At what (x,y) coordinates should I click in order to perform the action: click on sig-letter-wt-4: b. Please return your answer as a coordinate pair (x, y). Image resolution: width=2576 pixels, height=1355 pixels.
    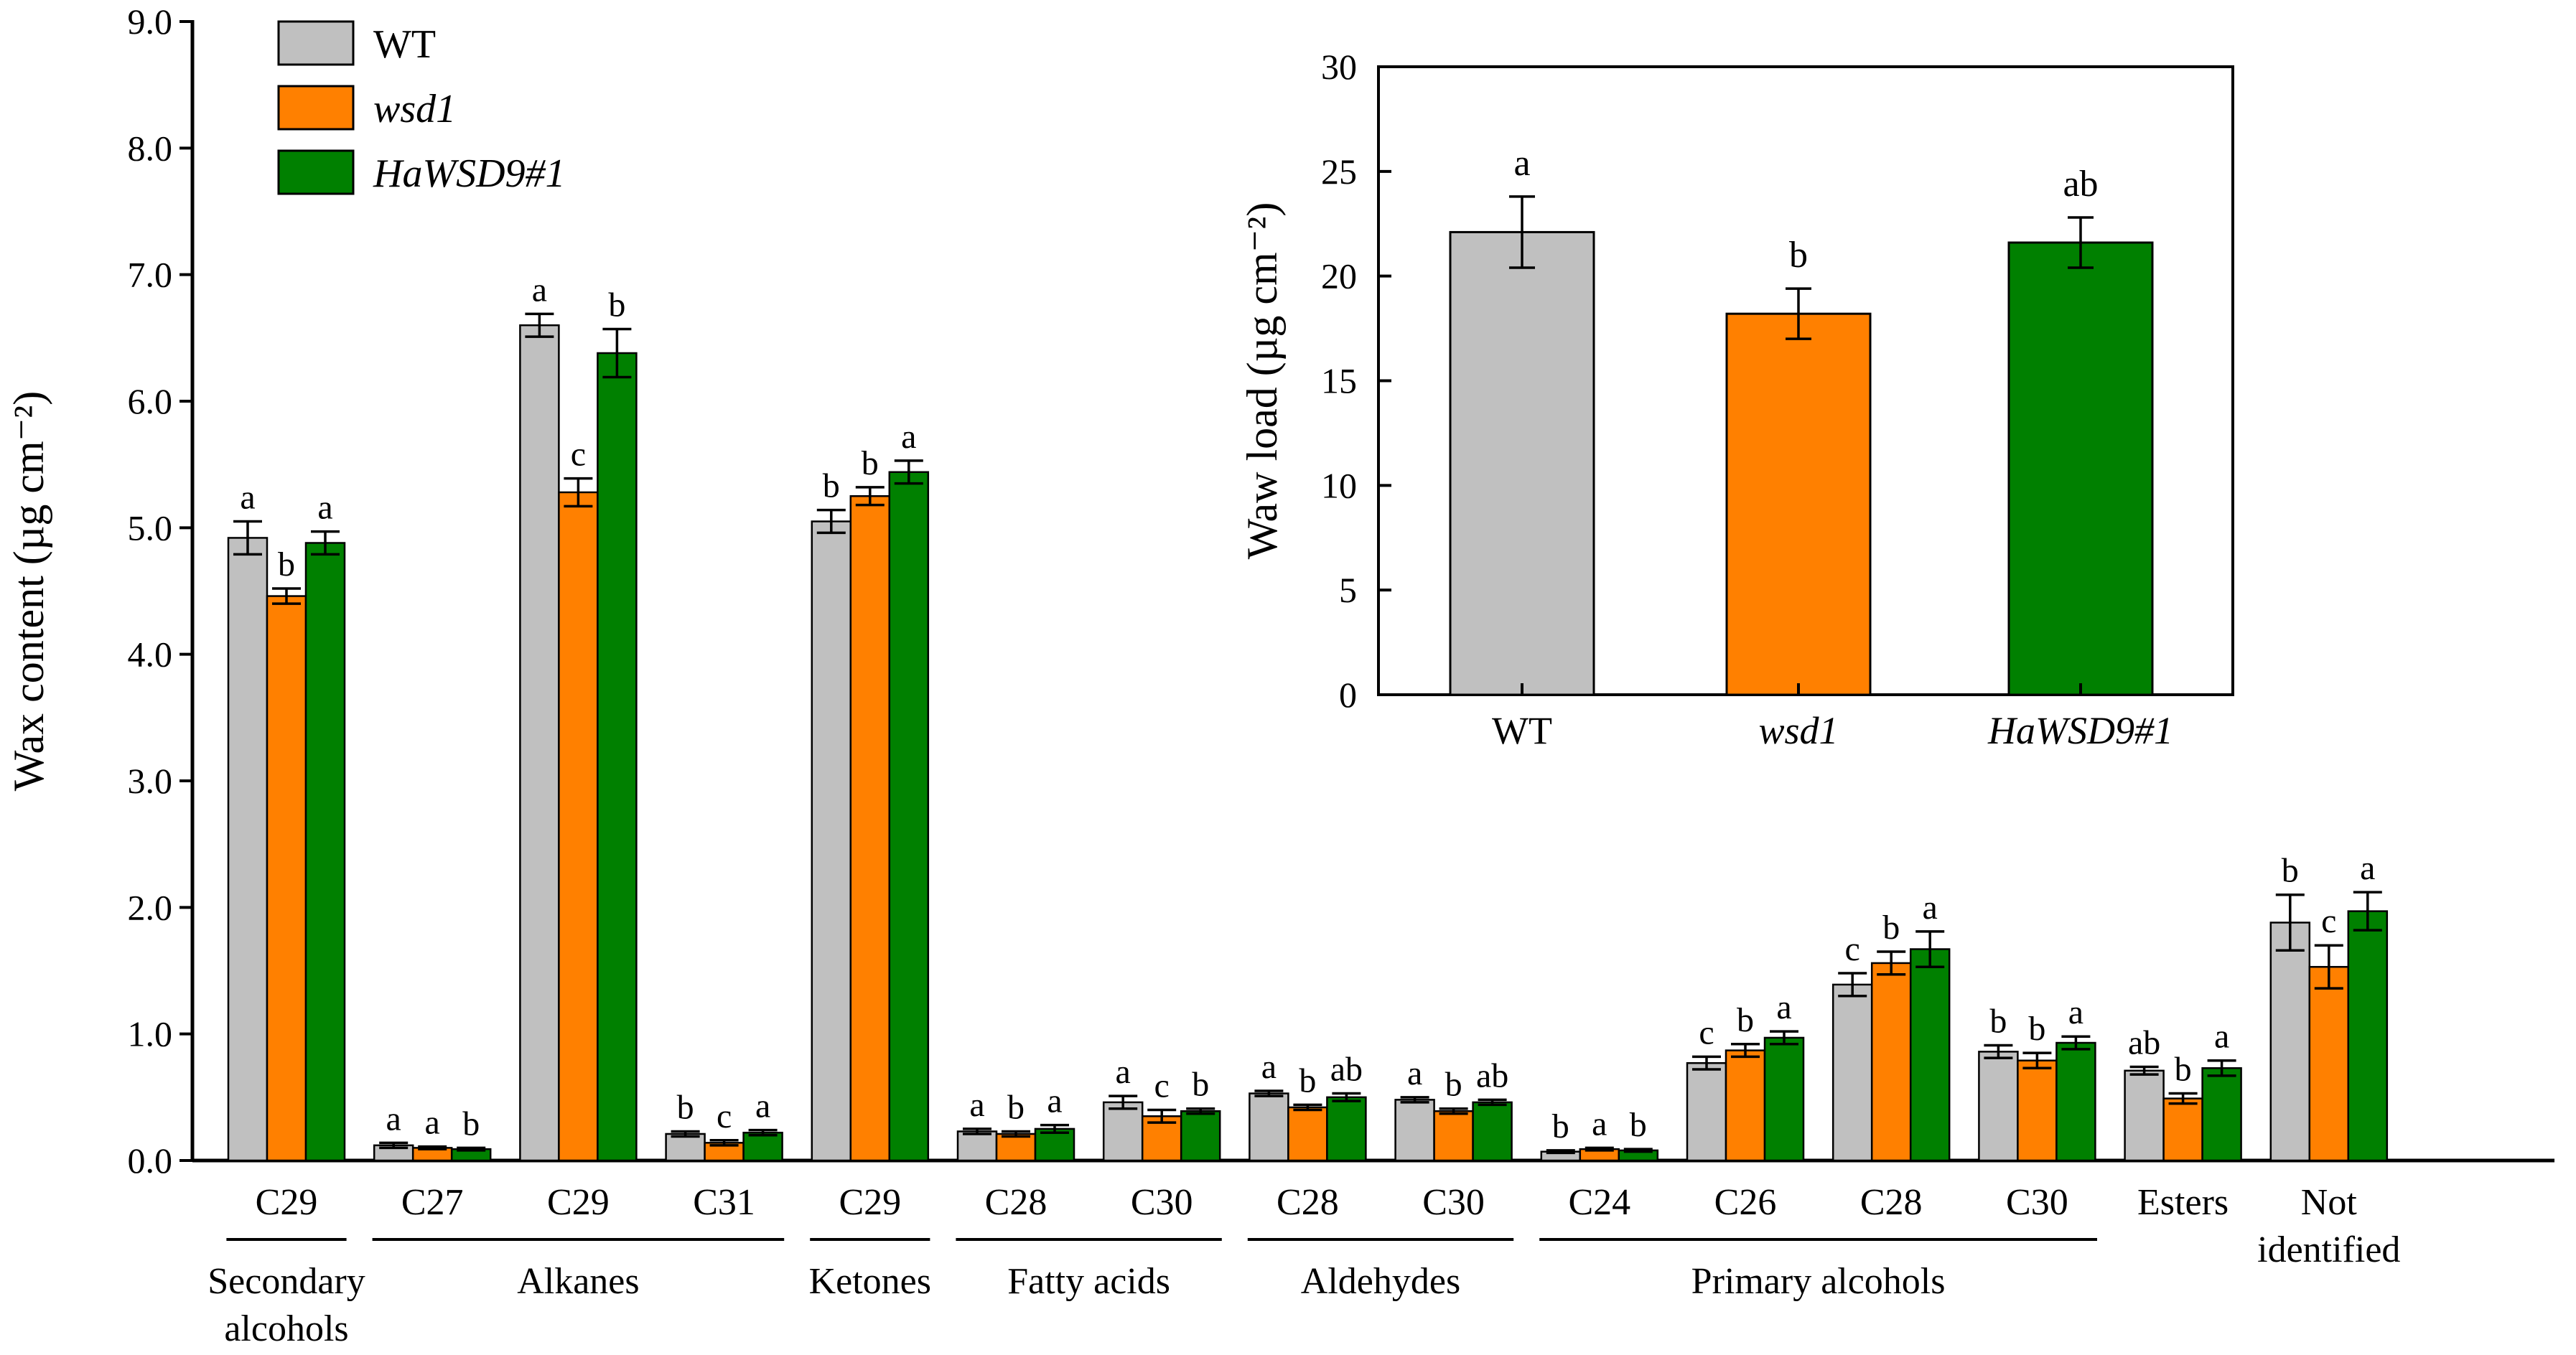
    Looking at the image, I should click on (685, 1107).